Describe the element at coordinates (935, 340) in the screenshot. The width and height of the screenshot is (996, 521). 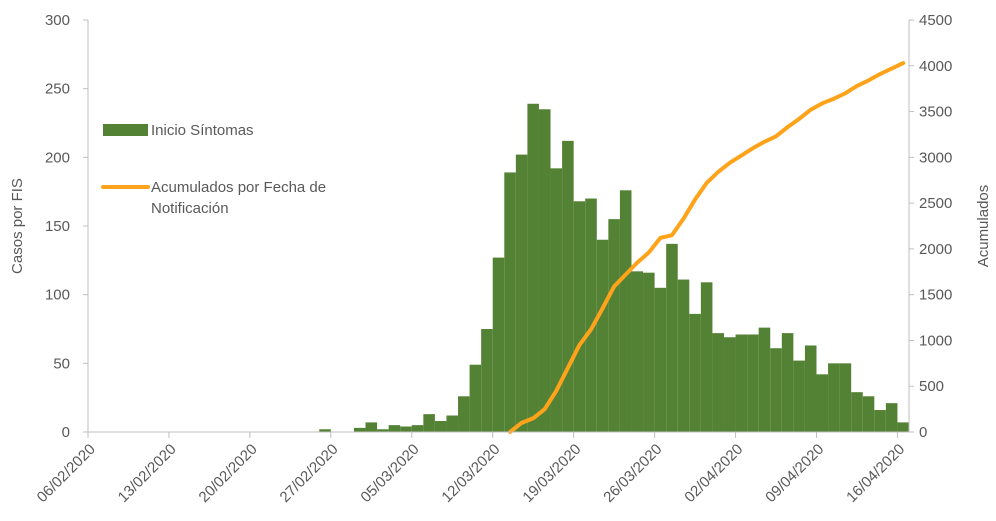
I see `y2-tick-label: 1000` at that location.